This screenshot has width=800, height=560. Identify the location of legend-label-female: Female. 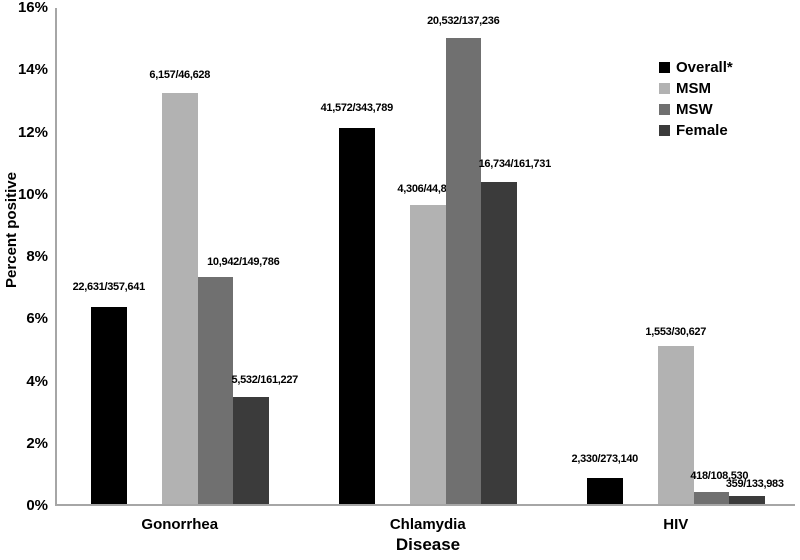
(702, 130).